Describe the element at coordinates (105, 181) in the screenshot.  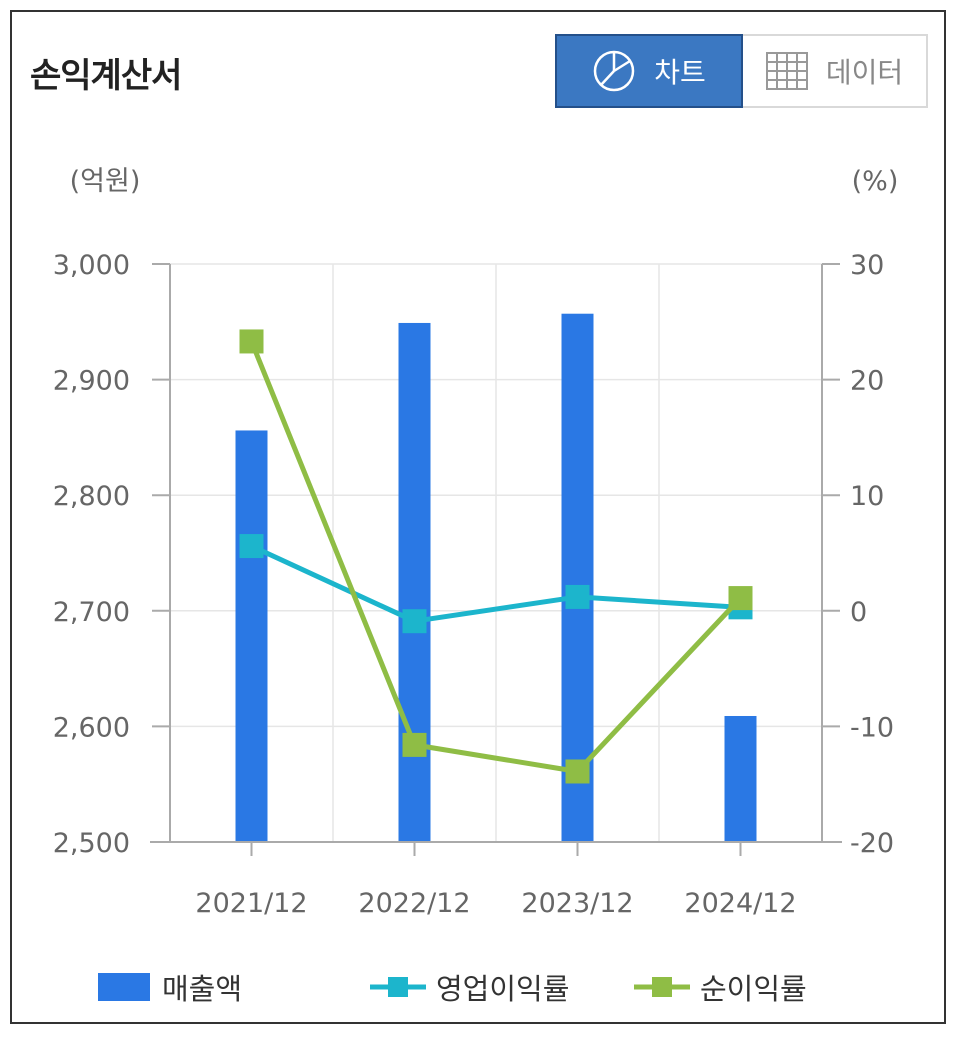
I see `left-axis-unit: (억원)` at that location.